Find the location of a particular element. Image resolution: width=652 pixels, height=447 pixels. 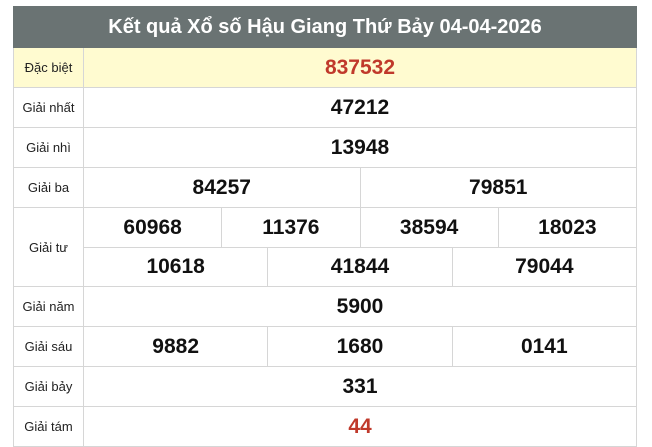

prize-number: 18023 is located at coordinates (566, 227).